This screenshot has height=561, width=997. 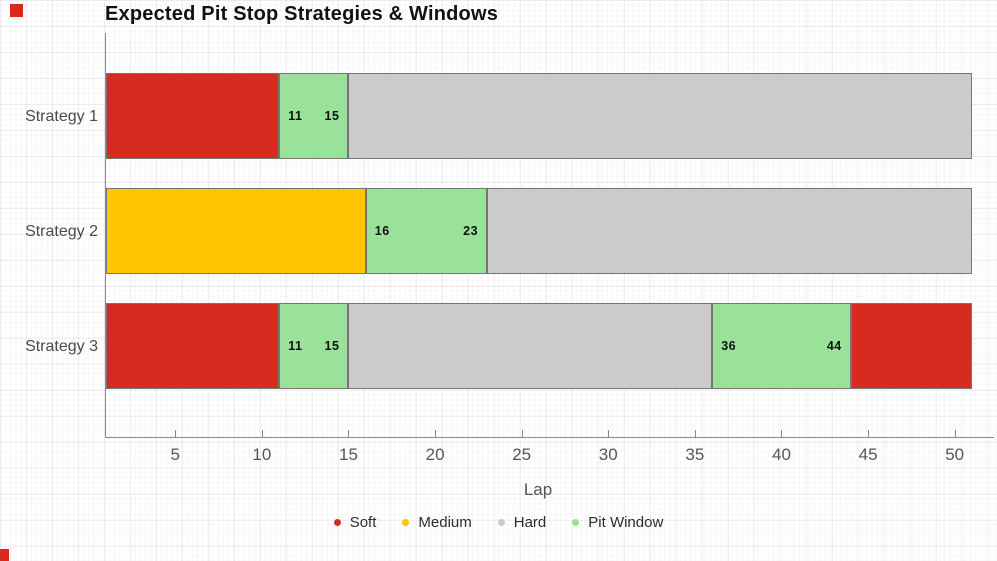 What do you see at coordinates (445, 522) in the screenshot?
I see `legend-item-label: Medium` at bounding box center [445, 522].